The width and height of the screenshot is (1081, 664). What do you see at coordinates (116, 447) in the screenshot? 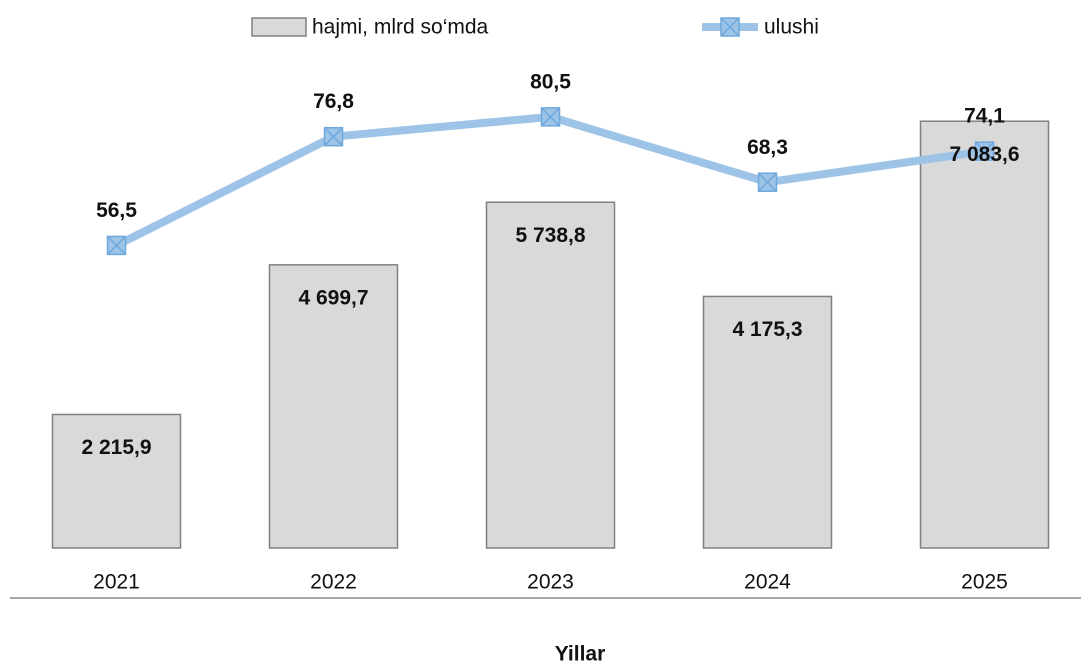
I see `data-label: 2 215,9` at bounding box center [116, 447].